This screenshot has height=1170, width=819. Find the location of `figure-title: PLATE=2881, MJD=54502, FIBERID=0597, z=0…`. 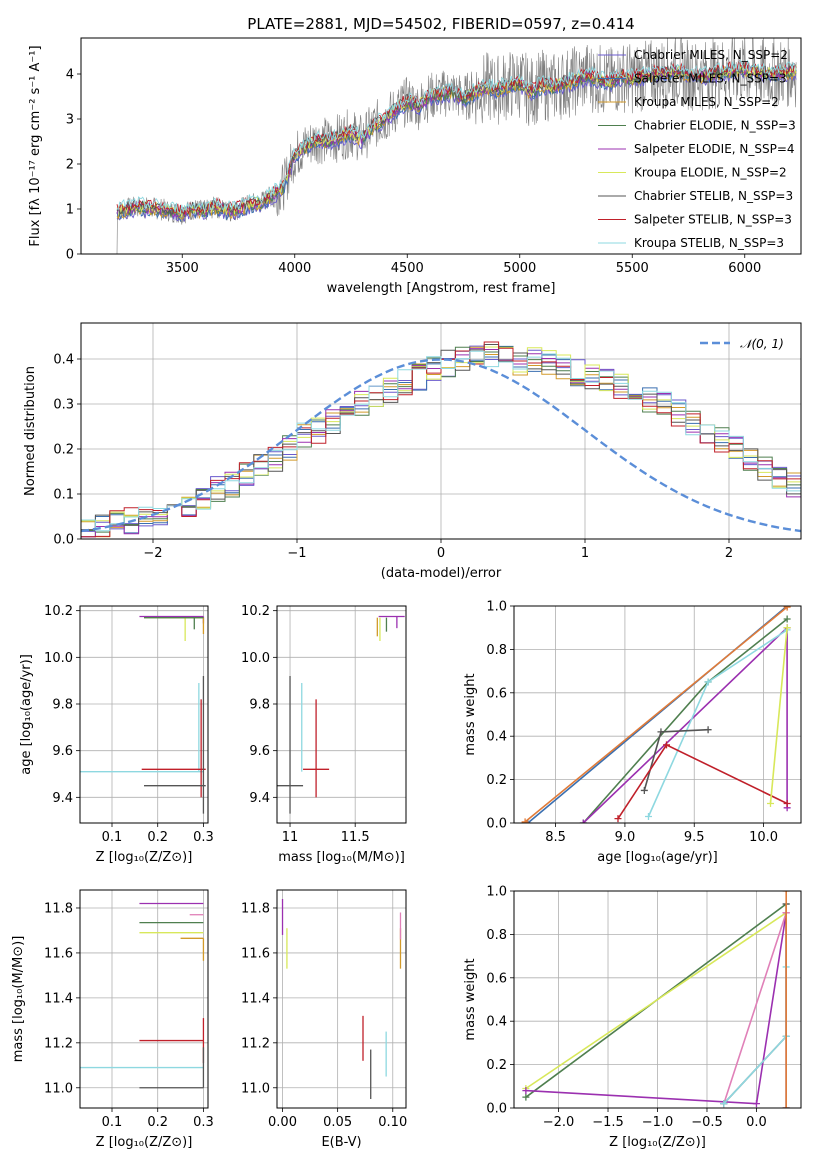

figure-title: PLATE=2881, MJD=54502, FIBERID=0597, z=0… is located at coordinates (440, 24).